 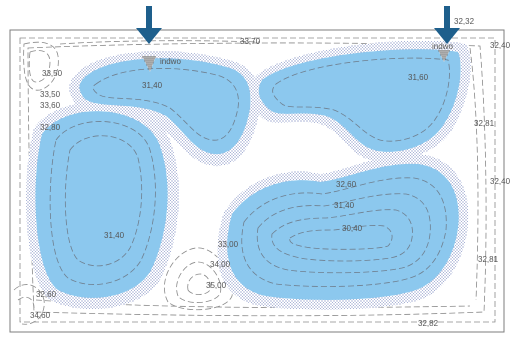 What do you see at coordinates (464, 21) in the screenshot?
I see `elevation-label: 32,32` at bounding box center [464, 21].